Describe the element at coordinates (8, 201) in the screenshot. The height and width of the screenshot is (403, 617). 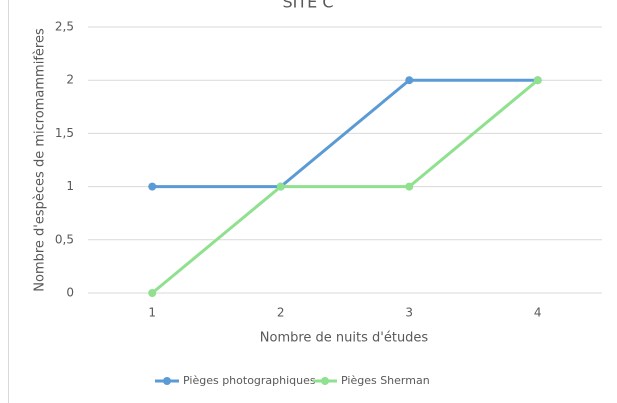
I see `chart-border` at that location.